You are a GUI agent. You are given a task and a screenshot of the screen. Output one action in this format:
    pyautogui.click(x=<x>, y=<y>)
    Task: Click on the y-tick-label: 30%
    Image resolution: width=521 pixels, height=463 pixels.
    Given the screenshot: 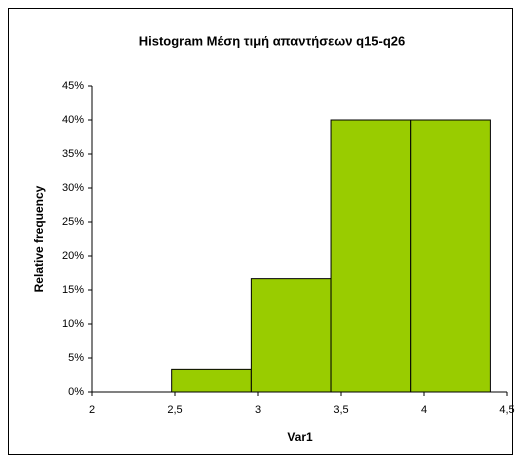 What is the action you would take?
    pyautogui.click(x=73, y=188)
    